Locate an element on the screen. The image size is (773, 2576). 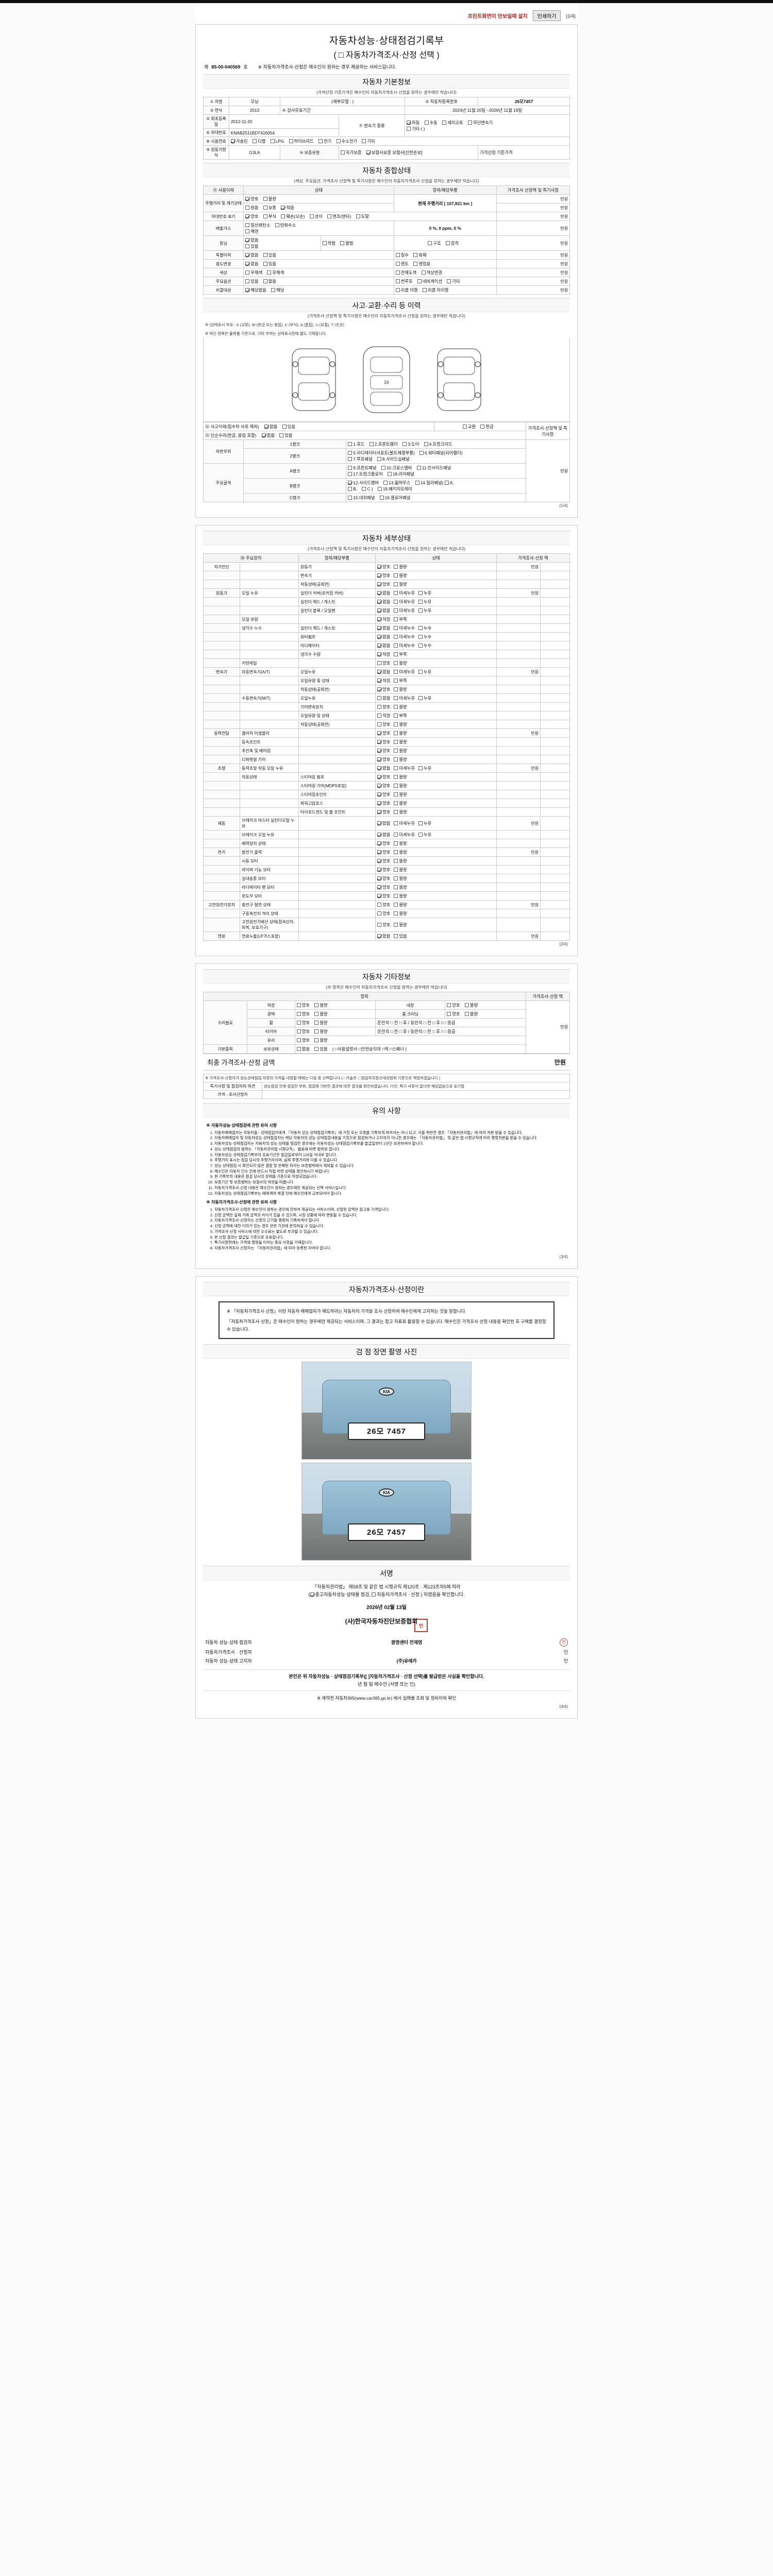
opt-many: 많음 is located at coordinates (251, 208).